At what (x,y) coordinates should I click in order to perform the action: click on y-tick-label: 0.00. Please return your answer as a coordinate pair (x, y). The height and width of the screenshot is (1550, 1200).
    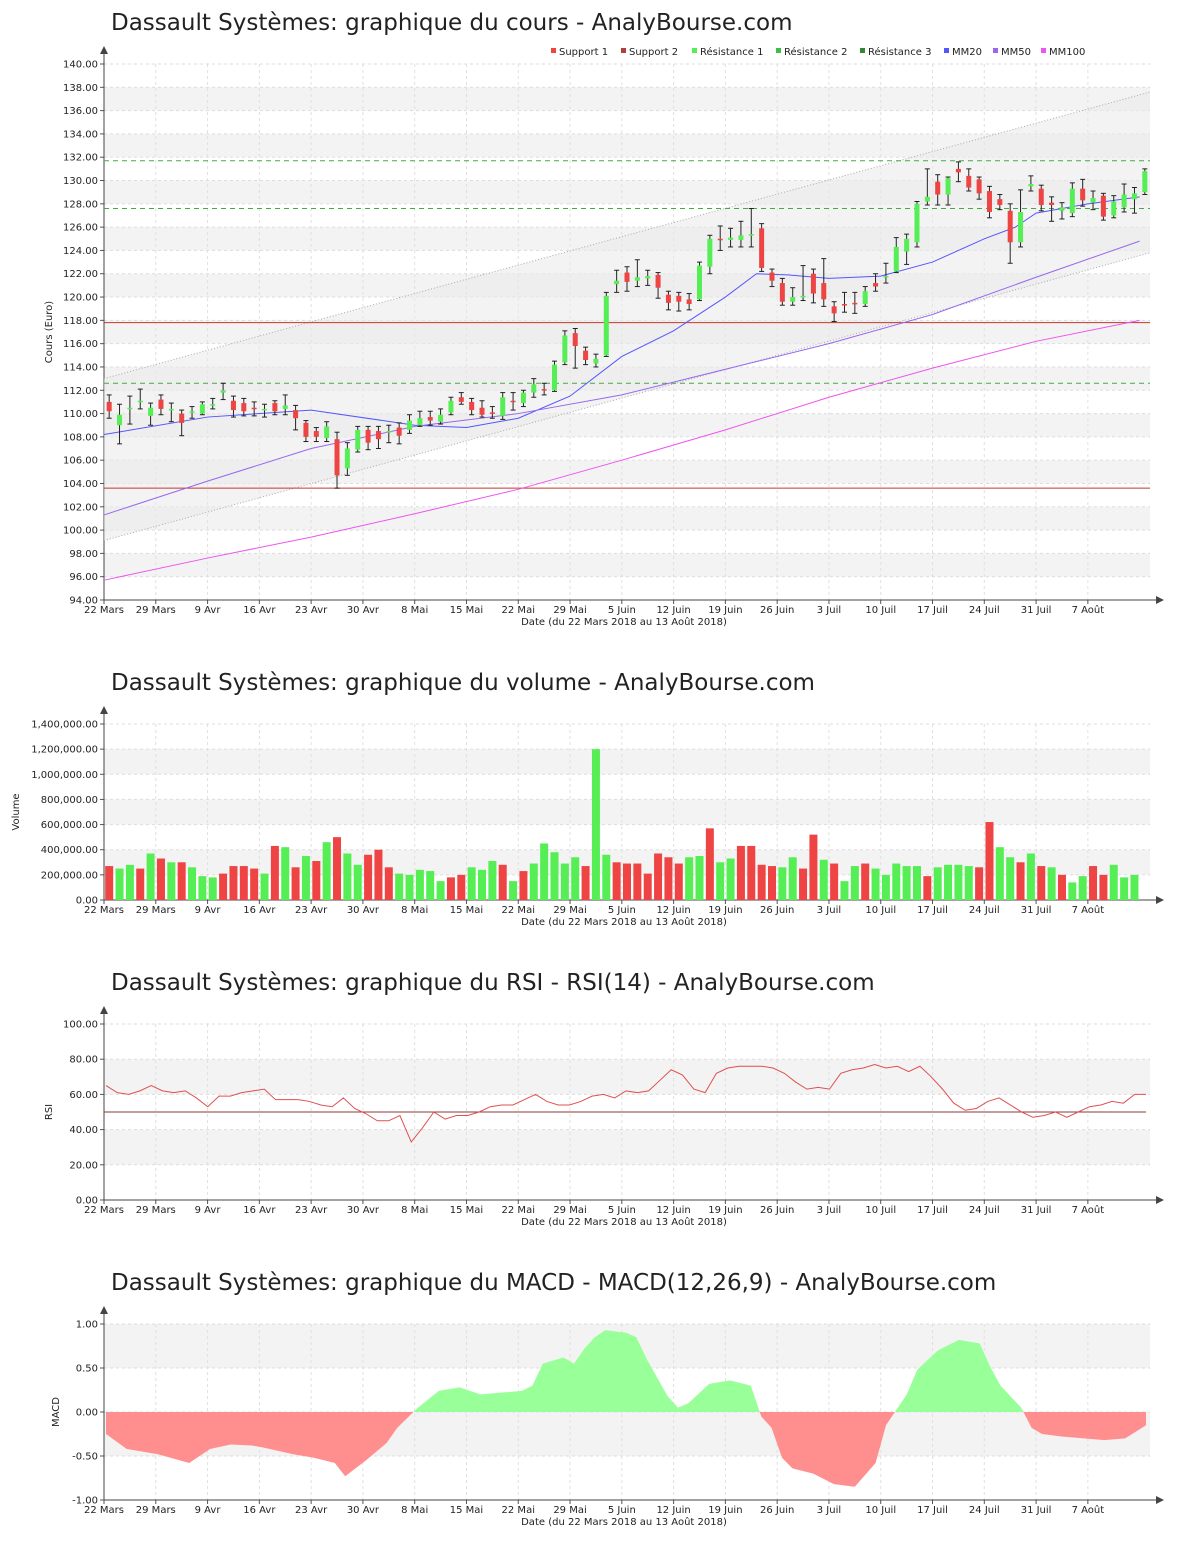
    Looking at the image, I should click on (87, 901).